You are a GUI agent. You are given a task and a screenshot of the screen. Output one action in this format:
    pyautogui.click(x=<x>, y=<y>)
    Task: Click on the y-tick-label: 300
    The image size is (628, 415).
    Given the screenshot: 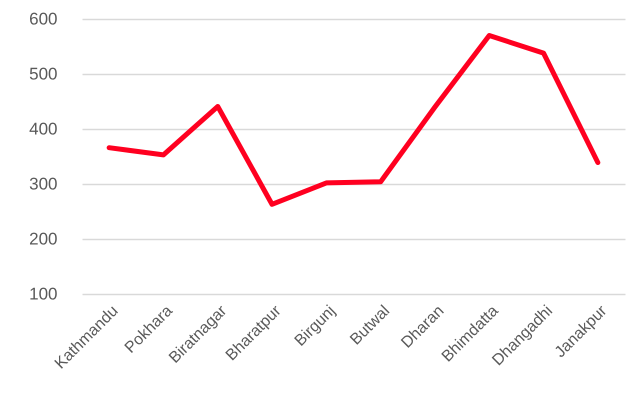 What is the action you would take?
    pyautogui.click(x=43, y=184)
    